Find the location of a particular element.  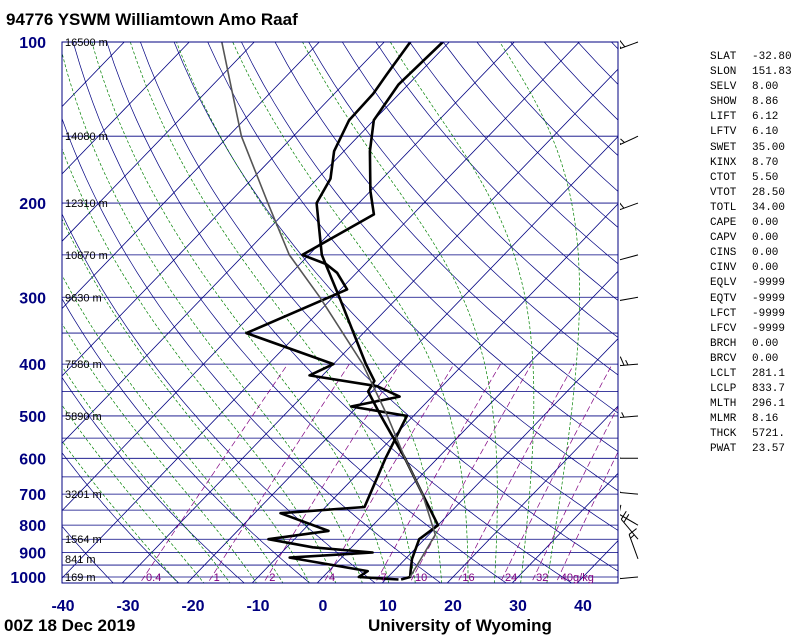

index-name: PWAT is located at coordinates (723, 449).